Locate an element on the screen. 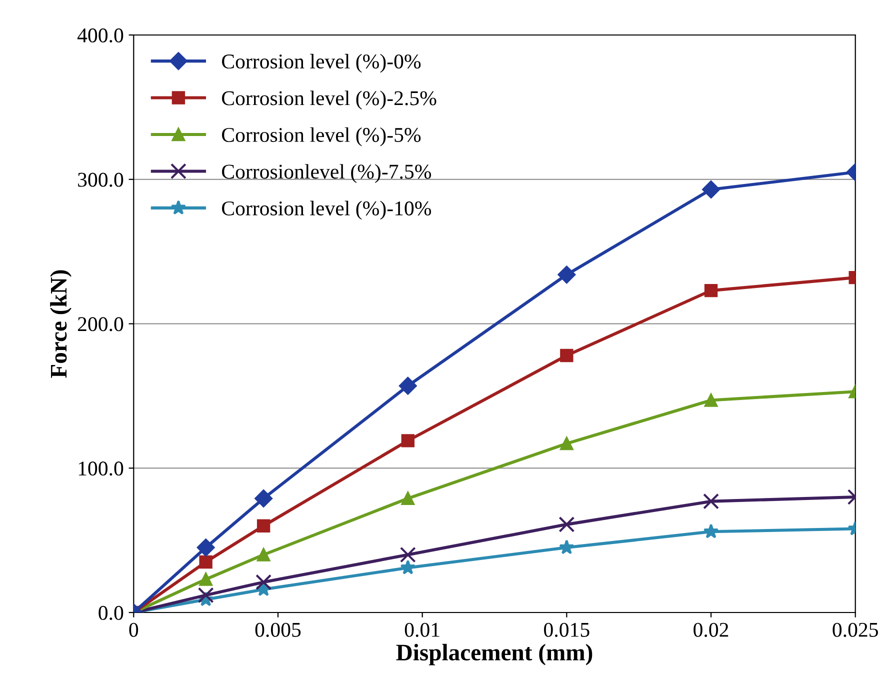  legend-label: Corrosion level (%)-2.5% is located at coordinates (329, 100).